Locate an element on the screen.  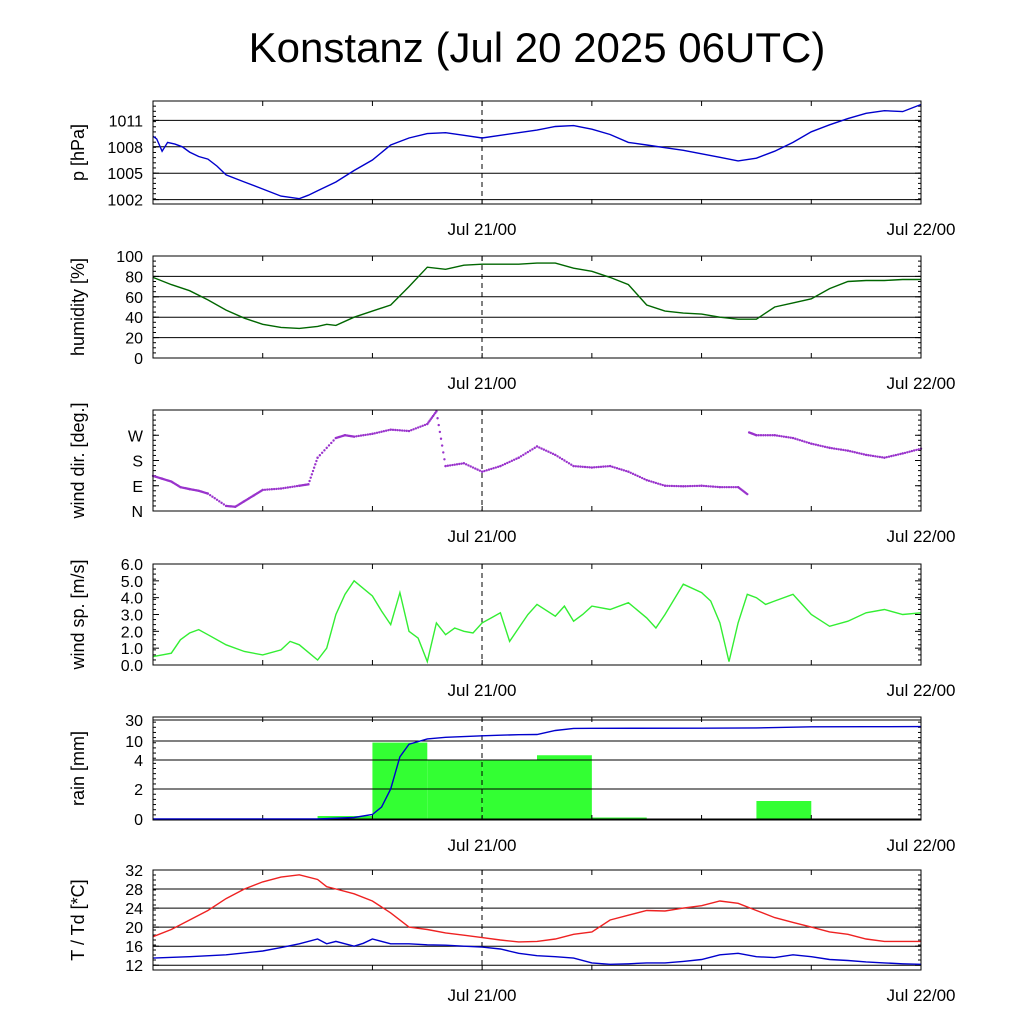
y-tick-label: 0 is located at coordinates (138, 359).